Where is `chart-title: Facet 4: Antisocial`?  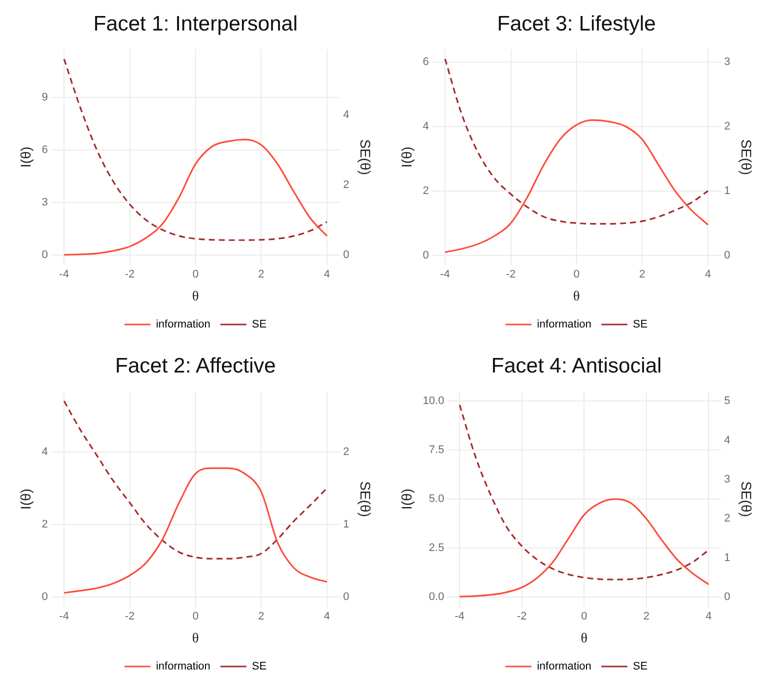 chart-title: Facet 4: Antisocial is located at coordinates (576, 366).